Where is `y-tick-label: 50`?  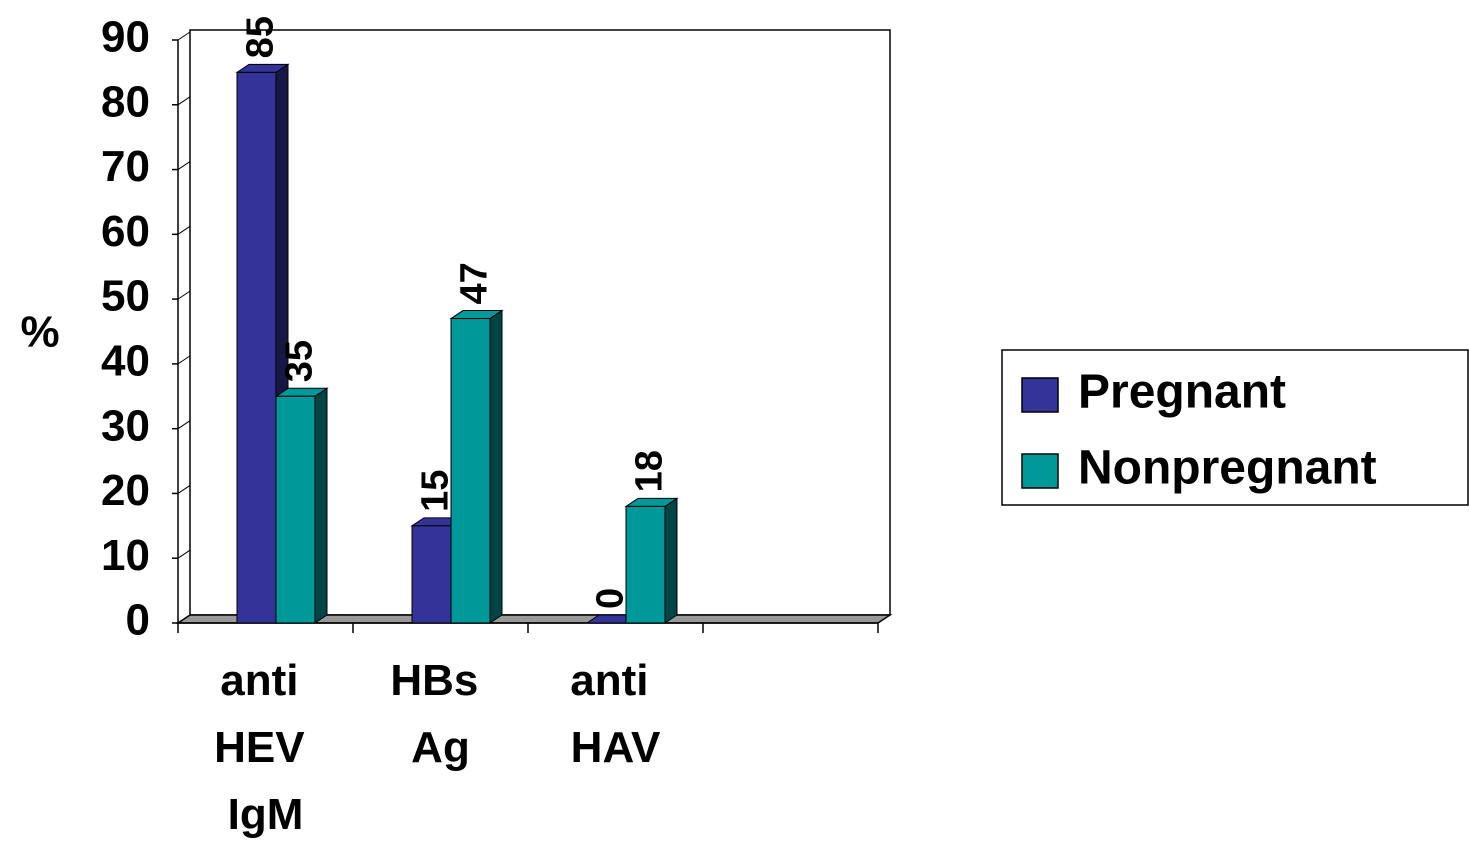
y-tick-label: 50 is located at coordinates (125, 296).